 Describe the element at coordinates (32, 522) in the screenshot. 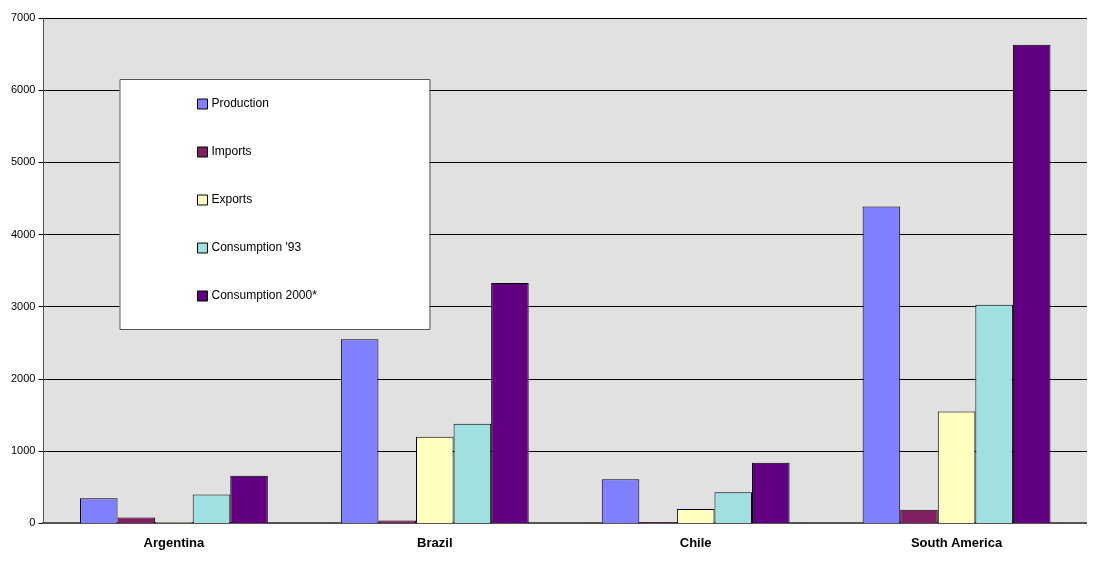

I see `y-tick-label: 0` at that location.